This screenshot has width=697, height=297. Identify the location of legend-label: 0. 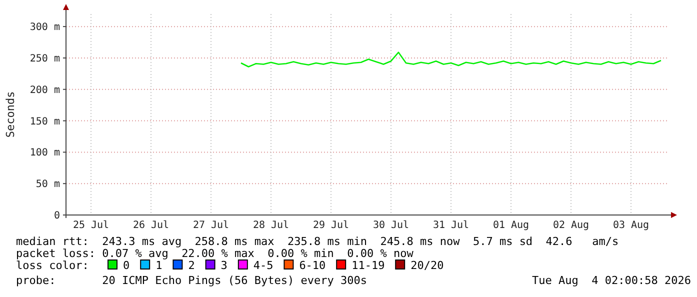
(126, 265).